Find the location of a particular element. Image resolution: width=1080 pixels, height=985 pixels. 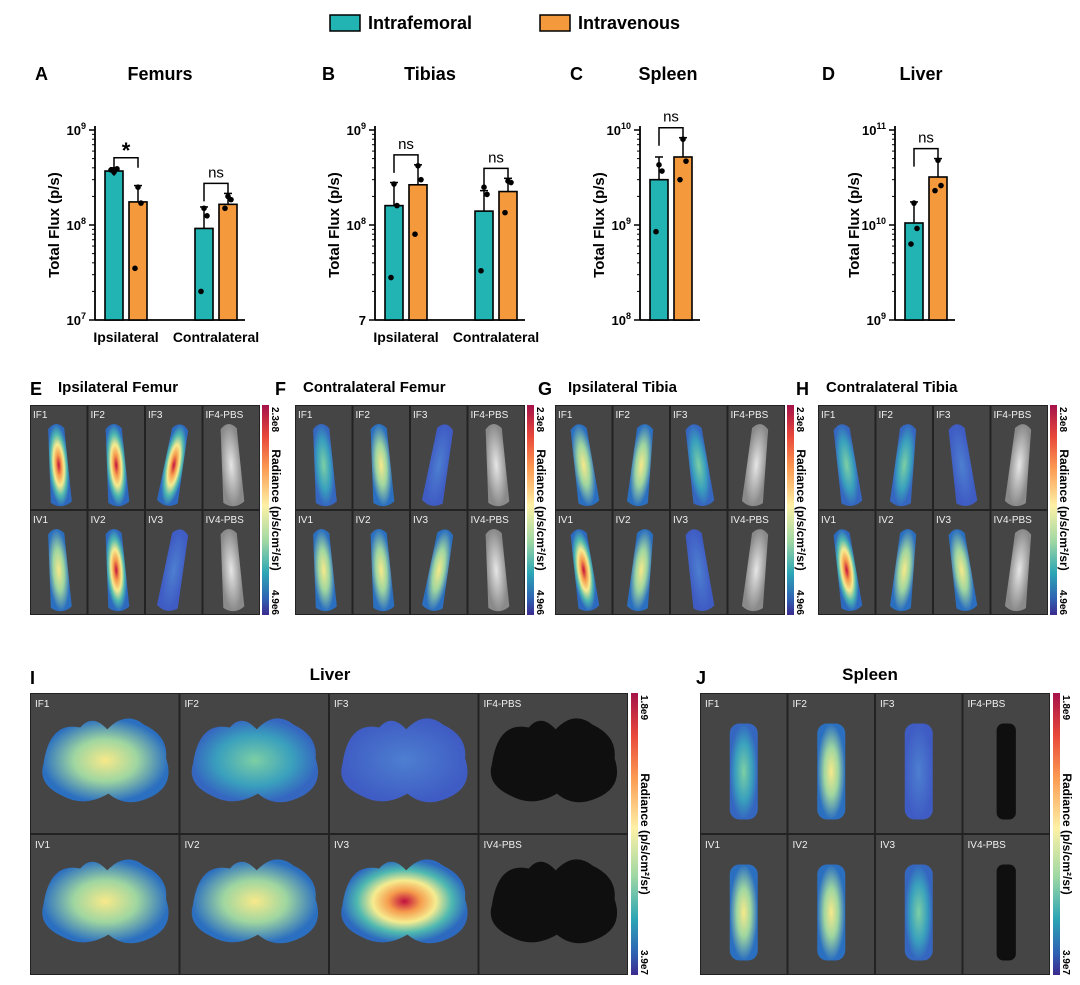

panel-title: Ipsilateral Tibia is located at coordinates (623, 387).